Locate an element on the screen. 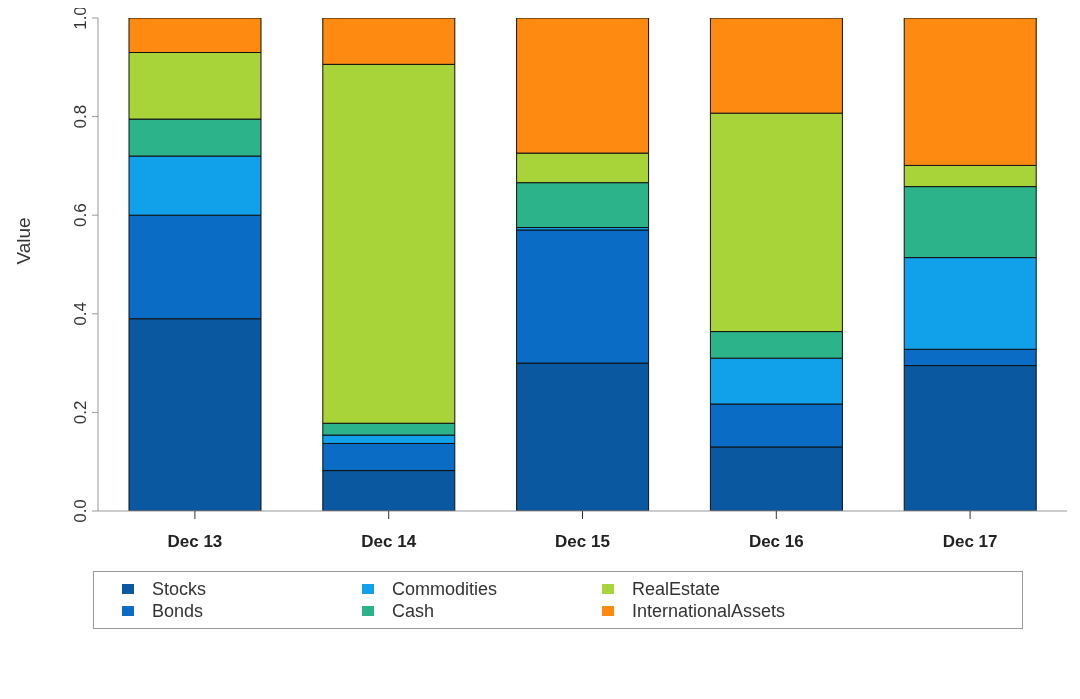  legend-label: Cash is located at coordinates (413, 611).